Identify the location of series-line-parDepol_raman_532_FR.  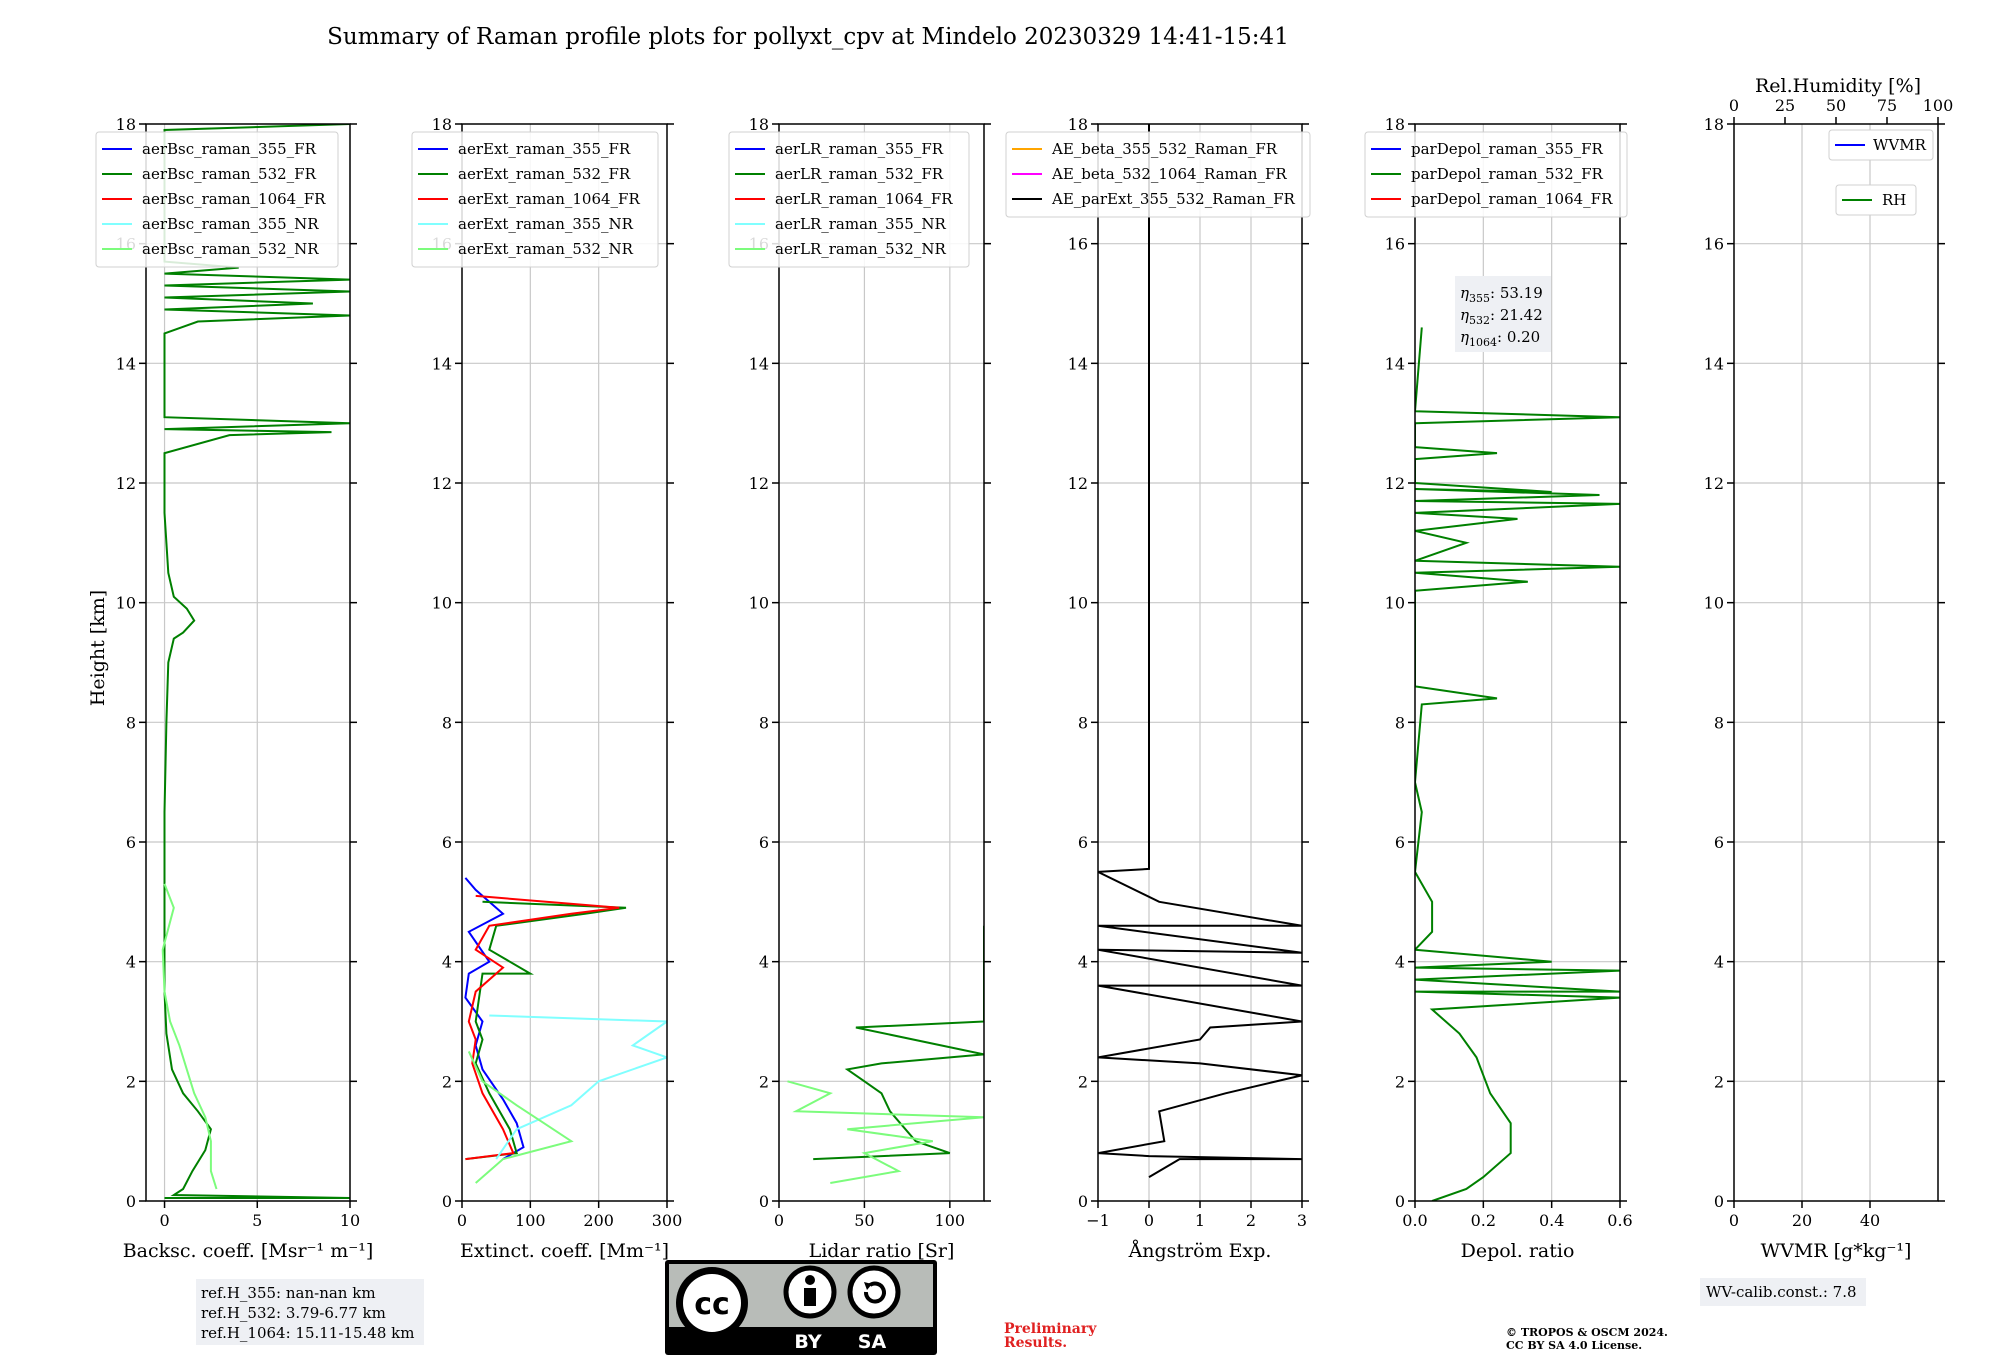
(1517, 764).